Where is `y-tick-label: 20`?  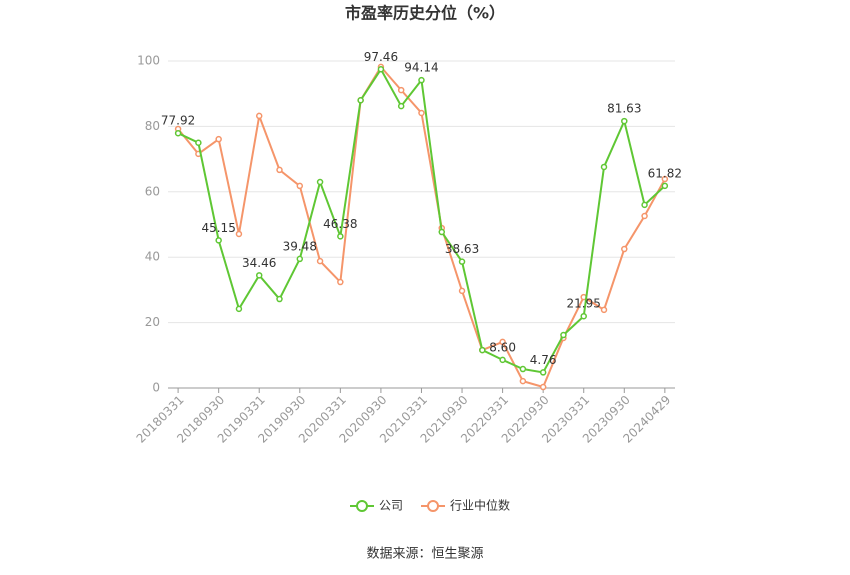
y-tick-label: 20 is located at coordinates (152, 322).